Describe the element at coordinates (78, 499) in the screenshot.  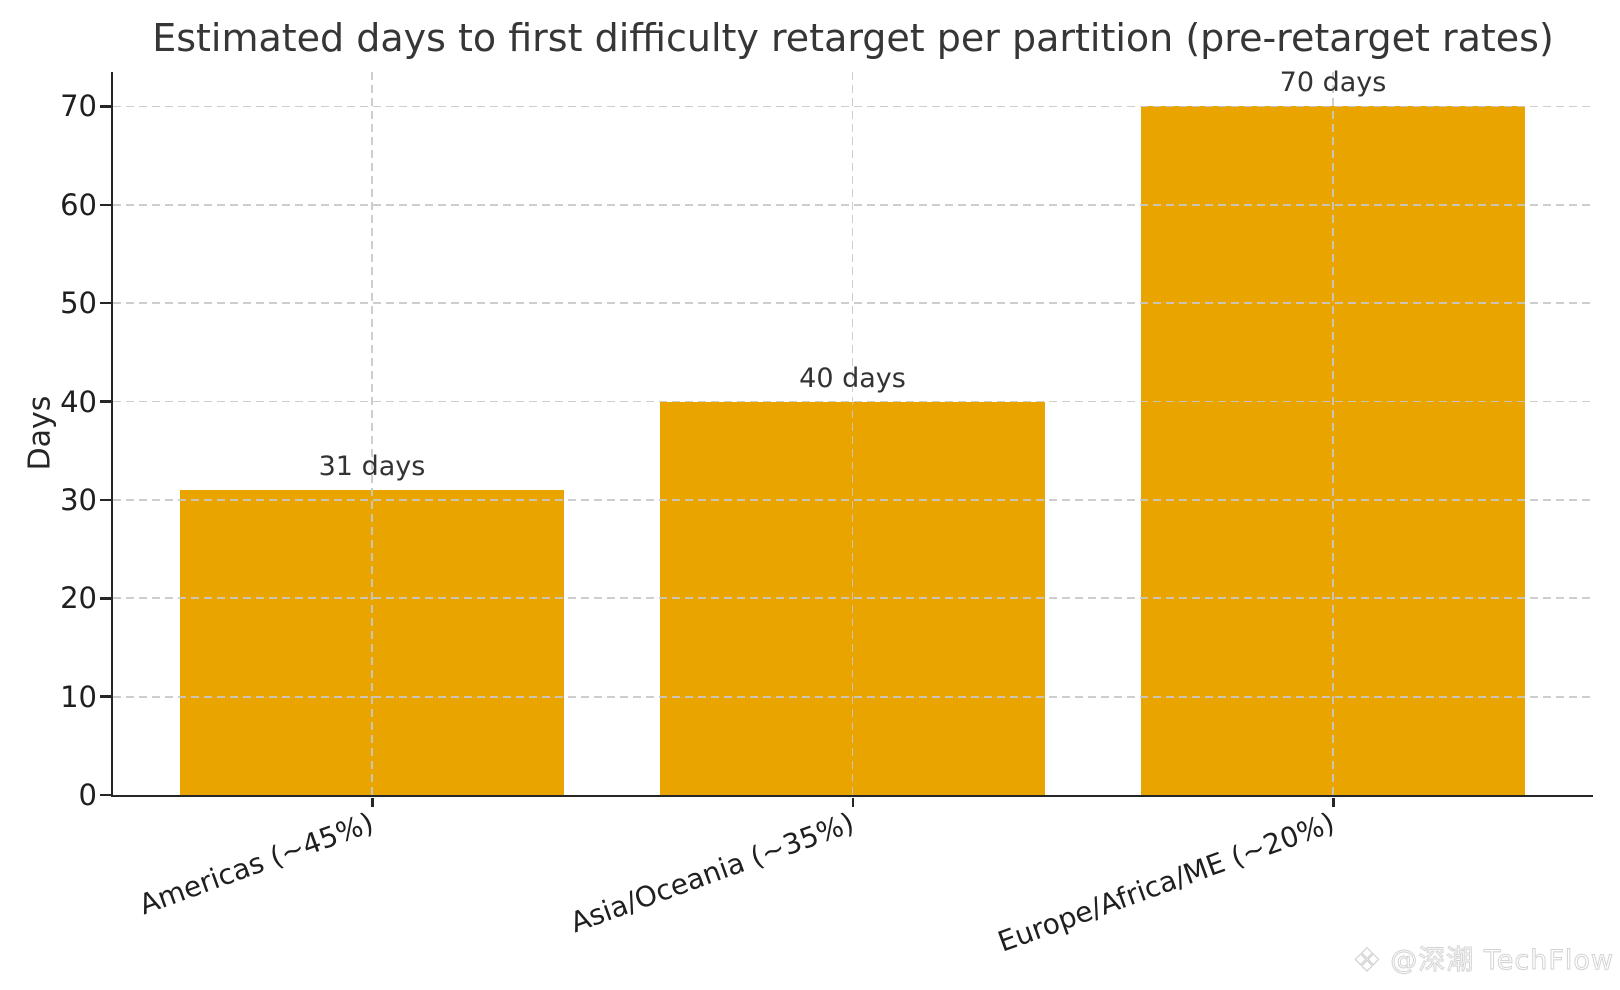
I see `y-tick-label: 30` at that location.